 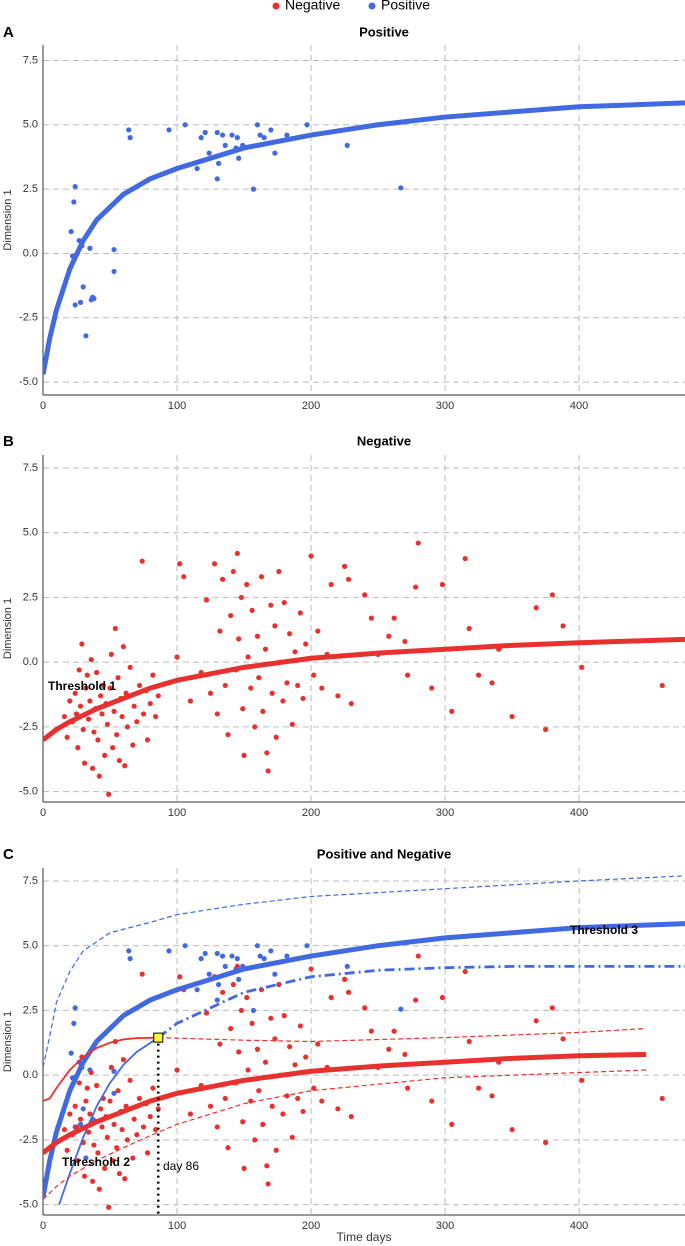 What do you see at coordinates (8, 628) in the screenshot?
I see `y-axis-title: Dimension 1` at bounding box center [8, 628].